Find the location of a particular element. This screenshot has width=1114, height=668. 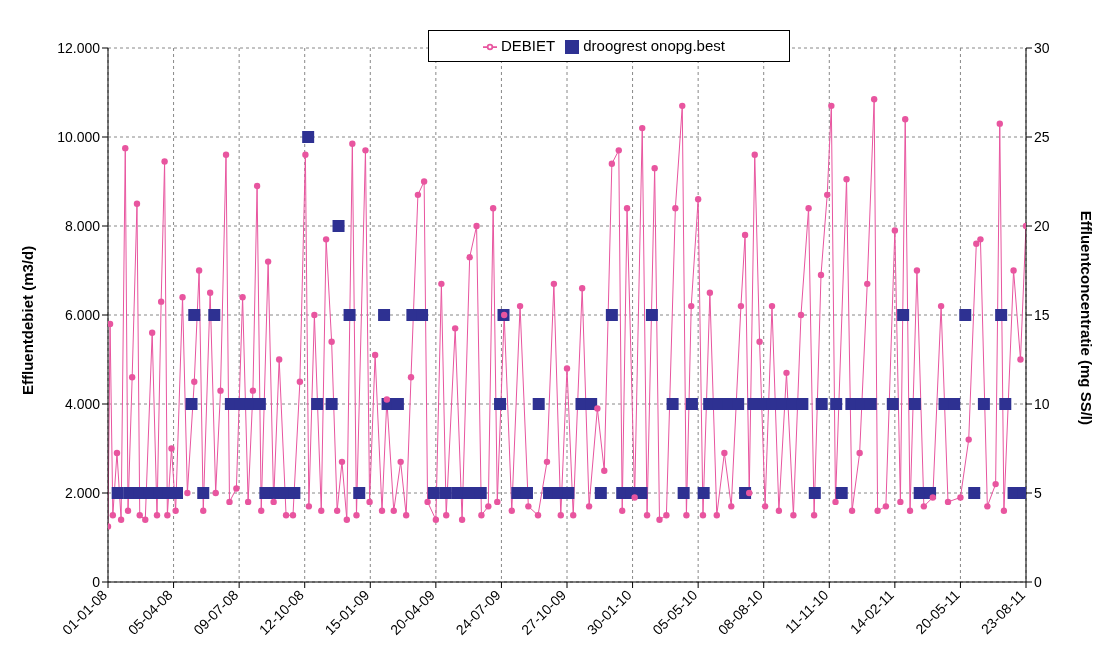

y-tick-label: 8.000 is located at coordinates (82, 225).